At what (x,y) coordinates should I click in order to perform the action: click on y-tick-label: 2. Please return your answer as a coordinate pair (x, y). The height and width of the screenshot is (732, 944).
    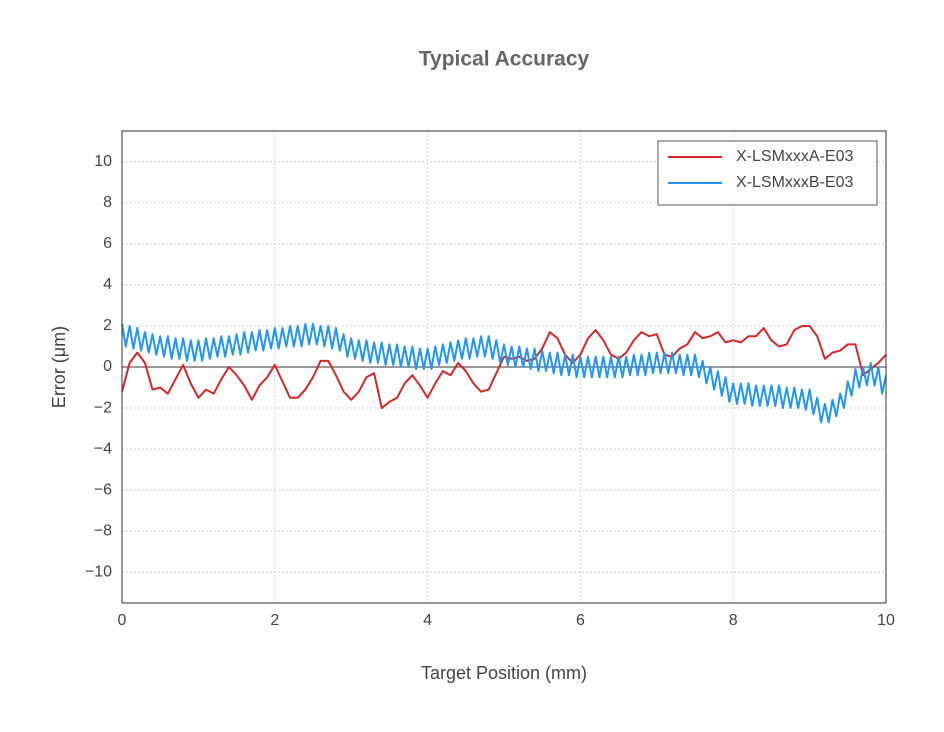
    Looking at the image, I should click on (107, 325).